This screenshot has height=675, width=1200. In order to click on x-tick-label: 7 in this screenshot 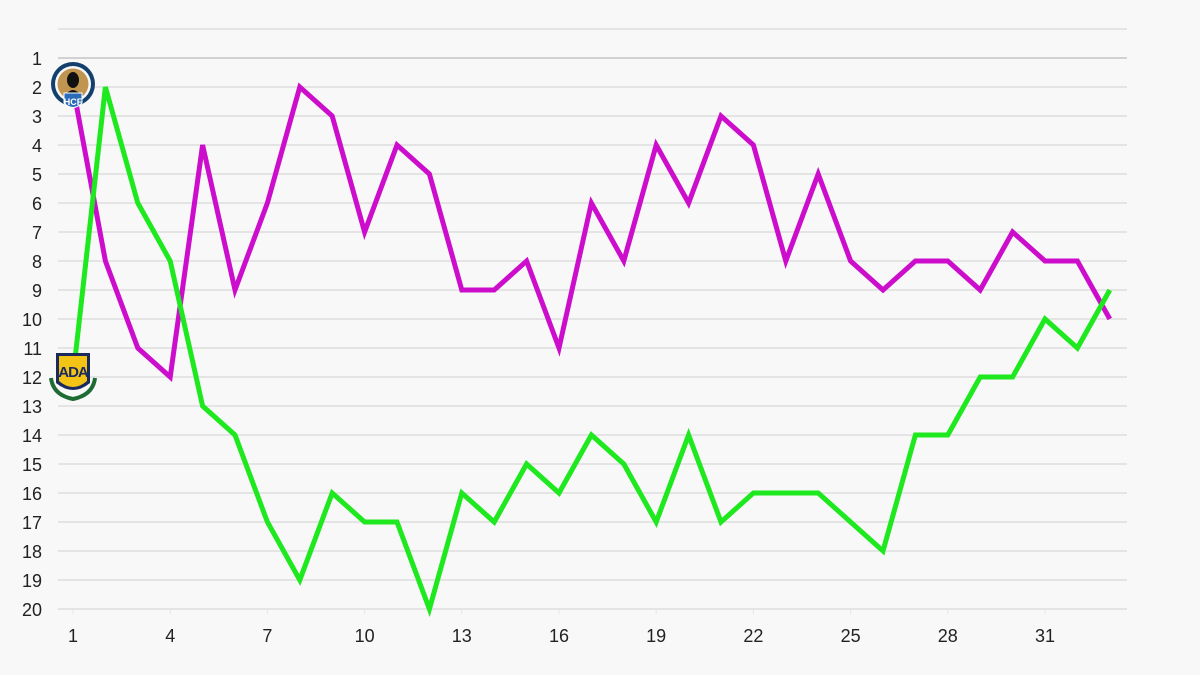, I will do `click(267, 636)`.